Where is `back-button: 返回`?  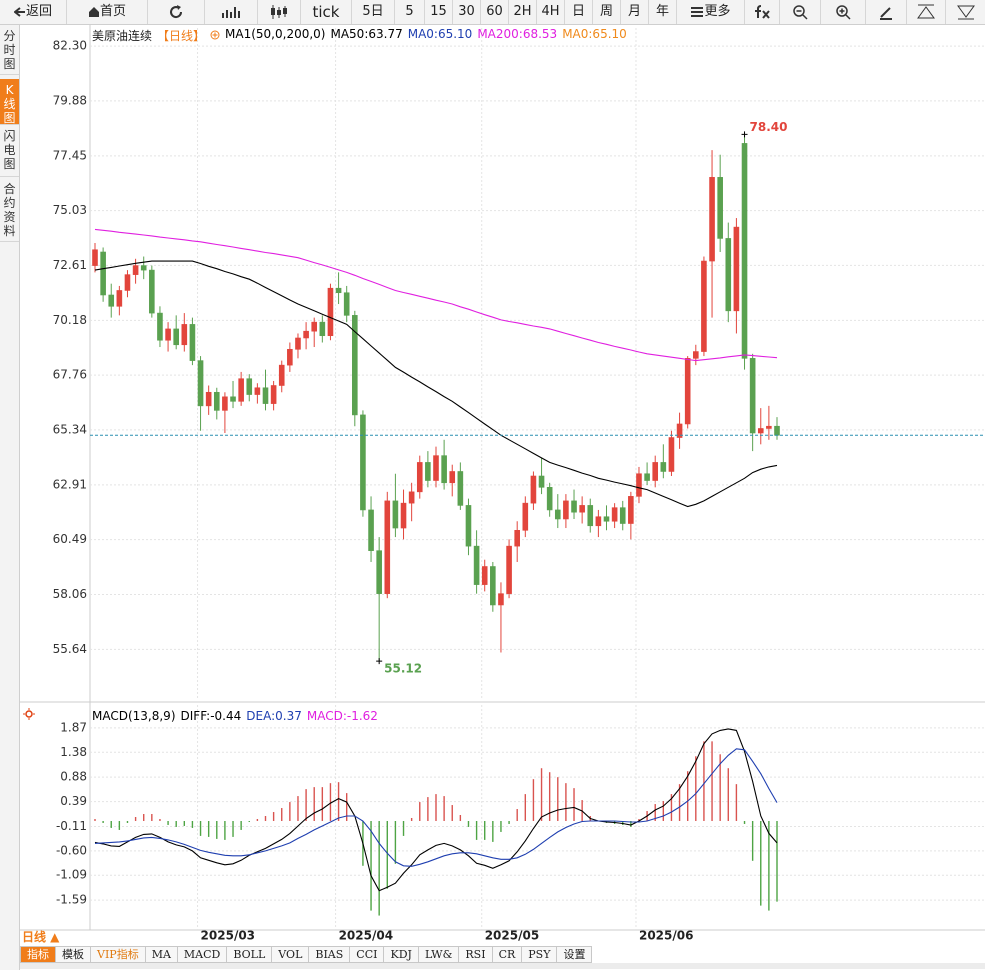
back-button: 返回 is located at coordinates (33, 12).